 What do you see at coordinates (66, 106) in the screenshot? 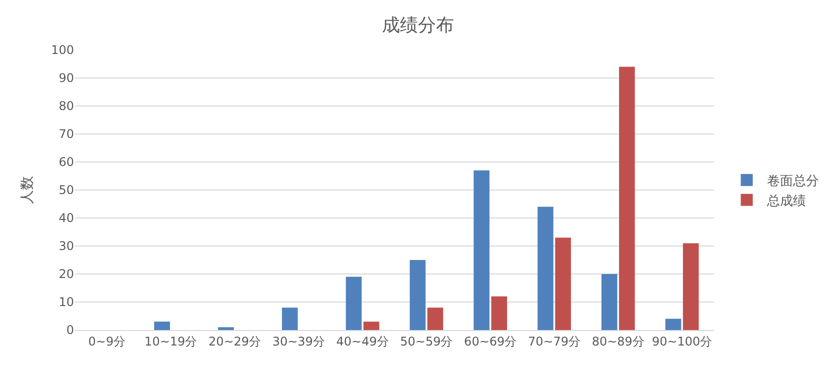
I see `y-tick-label: 80` at bounding box center [66, 106].